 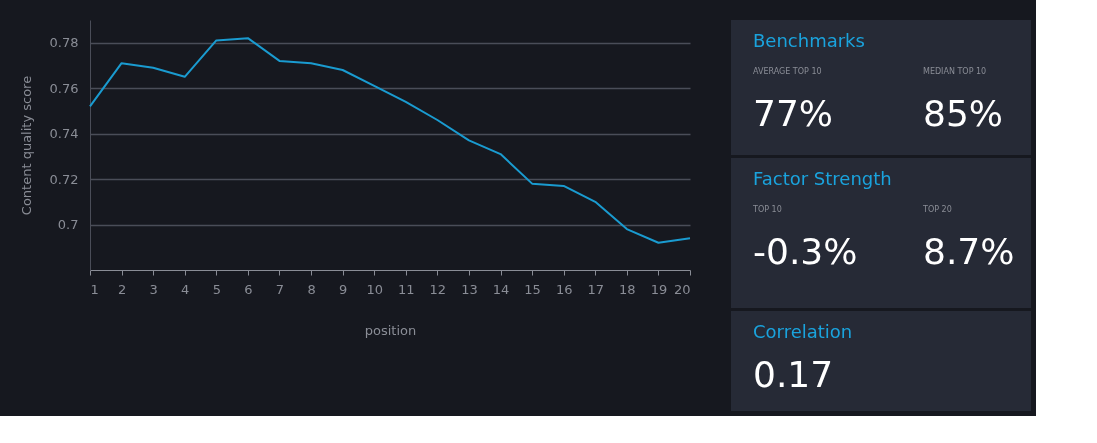 What do you see at coordinates (787, 71) in the screenshot?
I see `text: AVERAGE TOP 10` at bounding box center [787, 71].